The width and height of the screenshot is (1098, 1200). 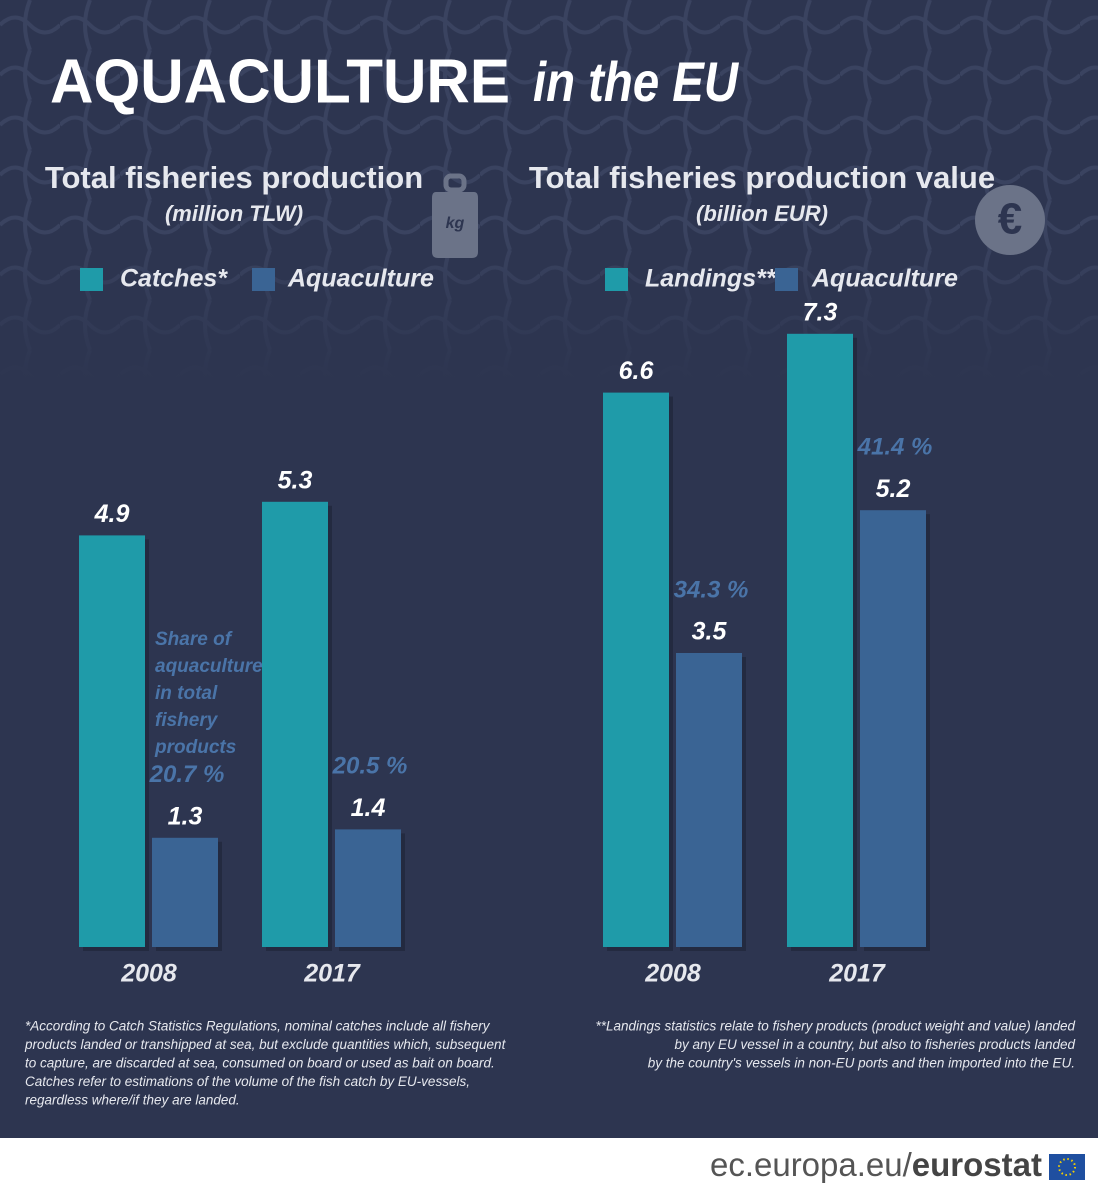 What do you see at coordinates (455, 223) in the screenshot?
I see `icon-label: kg` at bounding box center [455, 223].